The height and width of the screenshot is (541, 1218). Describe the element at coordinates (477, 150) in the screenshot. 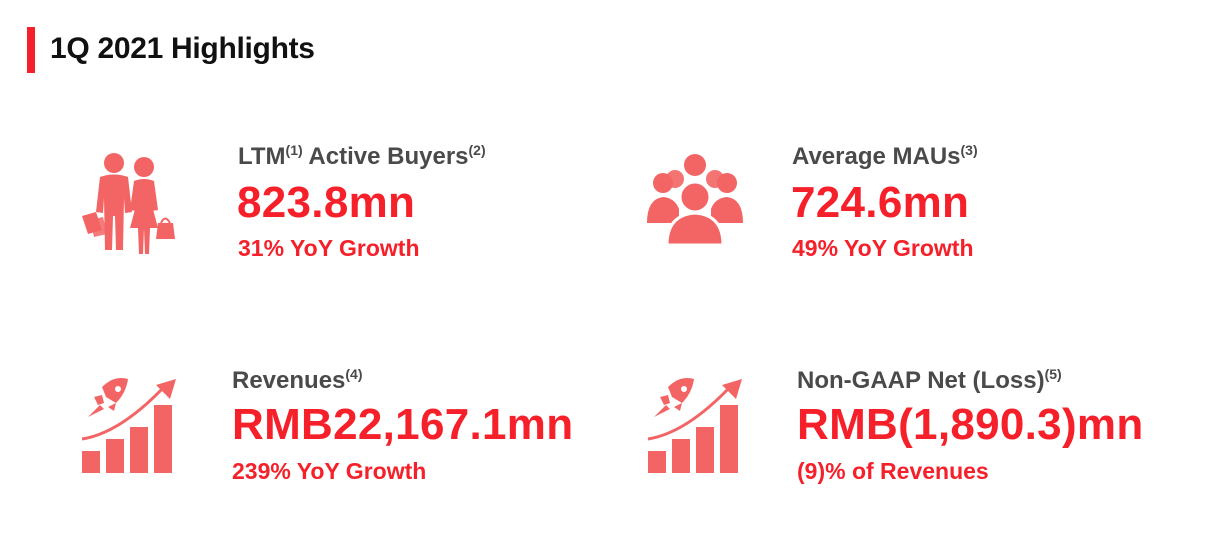

I see `footnote-ref: (2)` at that location.